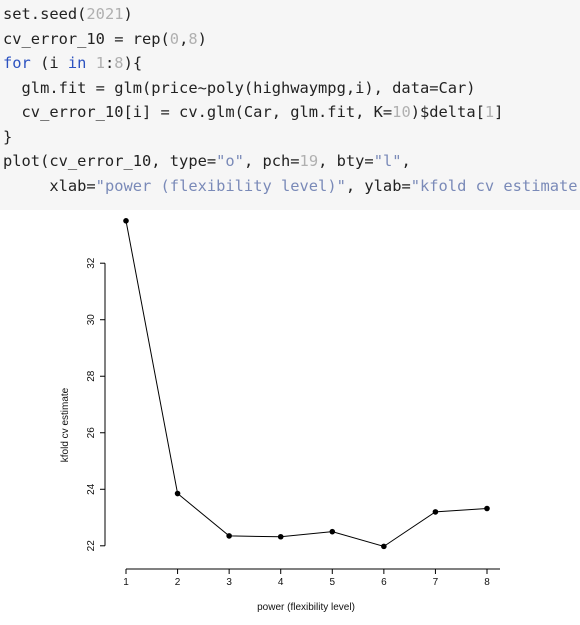 This screenshot has height=625, width=580. What do you see at coordinates (198, 112) in the screenshot?
I see `code-token: cv_error_10[i] = cv.glm(Car, glm.fit, K=` at bounding box center [198, 112].